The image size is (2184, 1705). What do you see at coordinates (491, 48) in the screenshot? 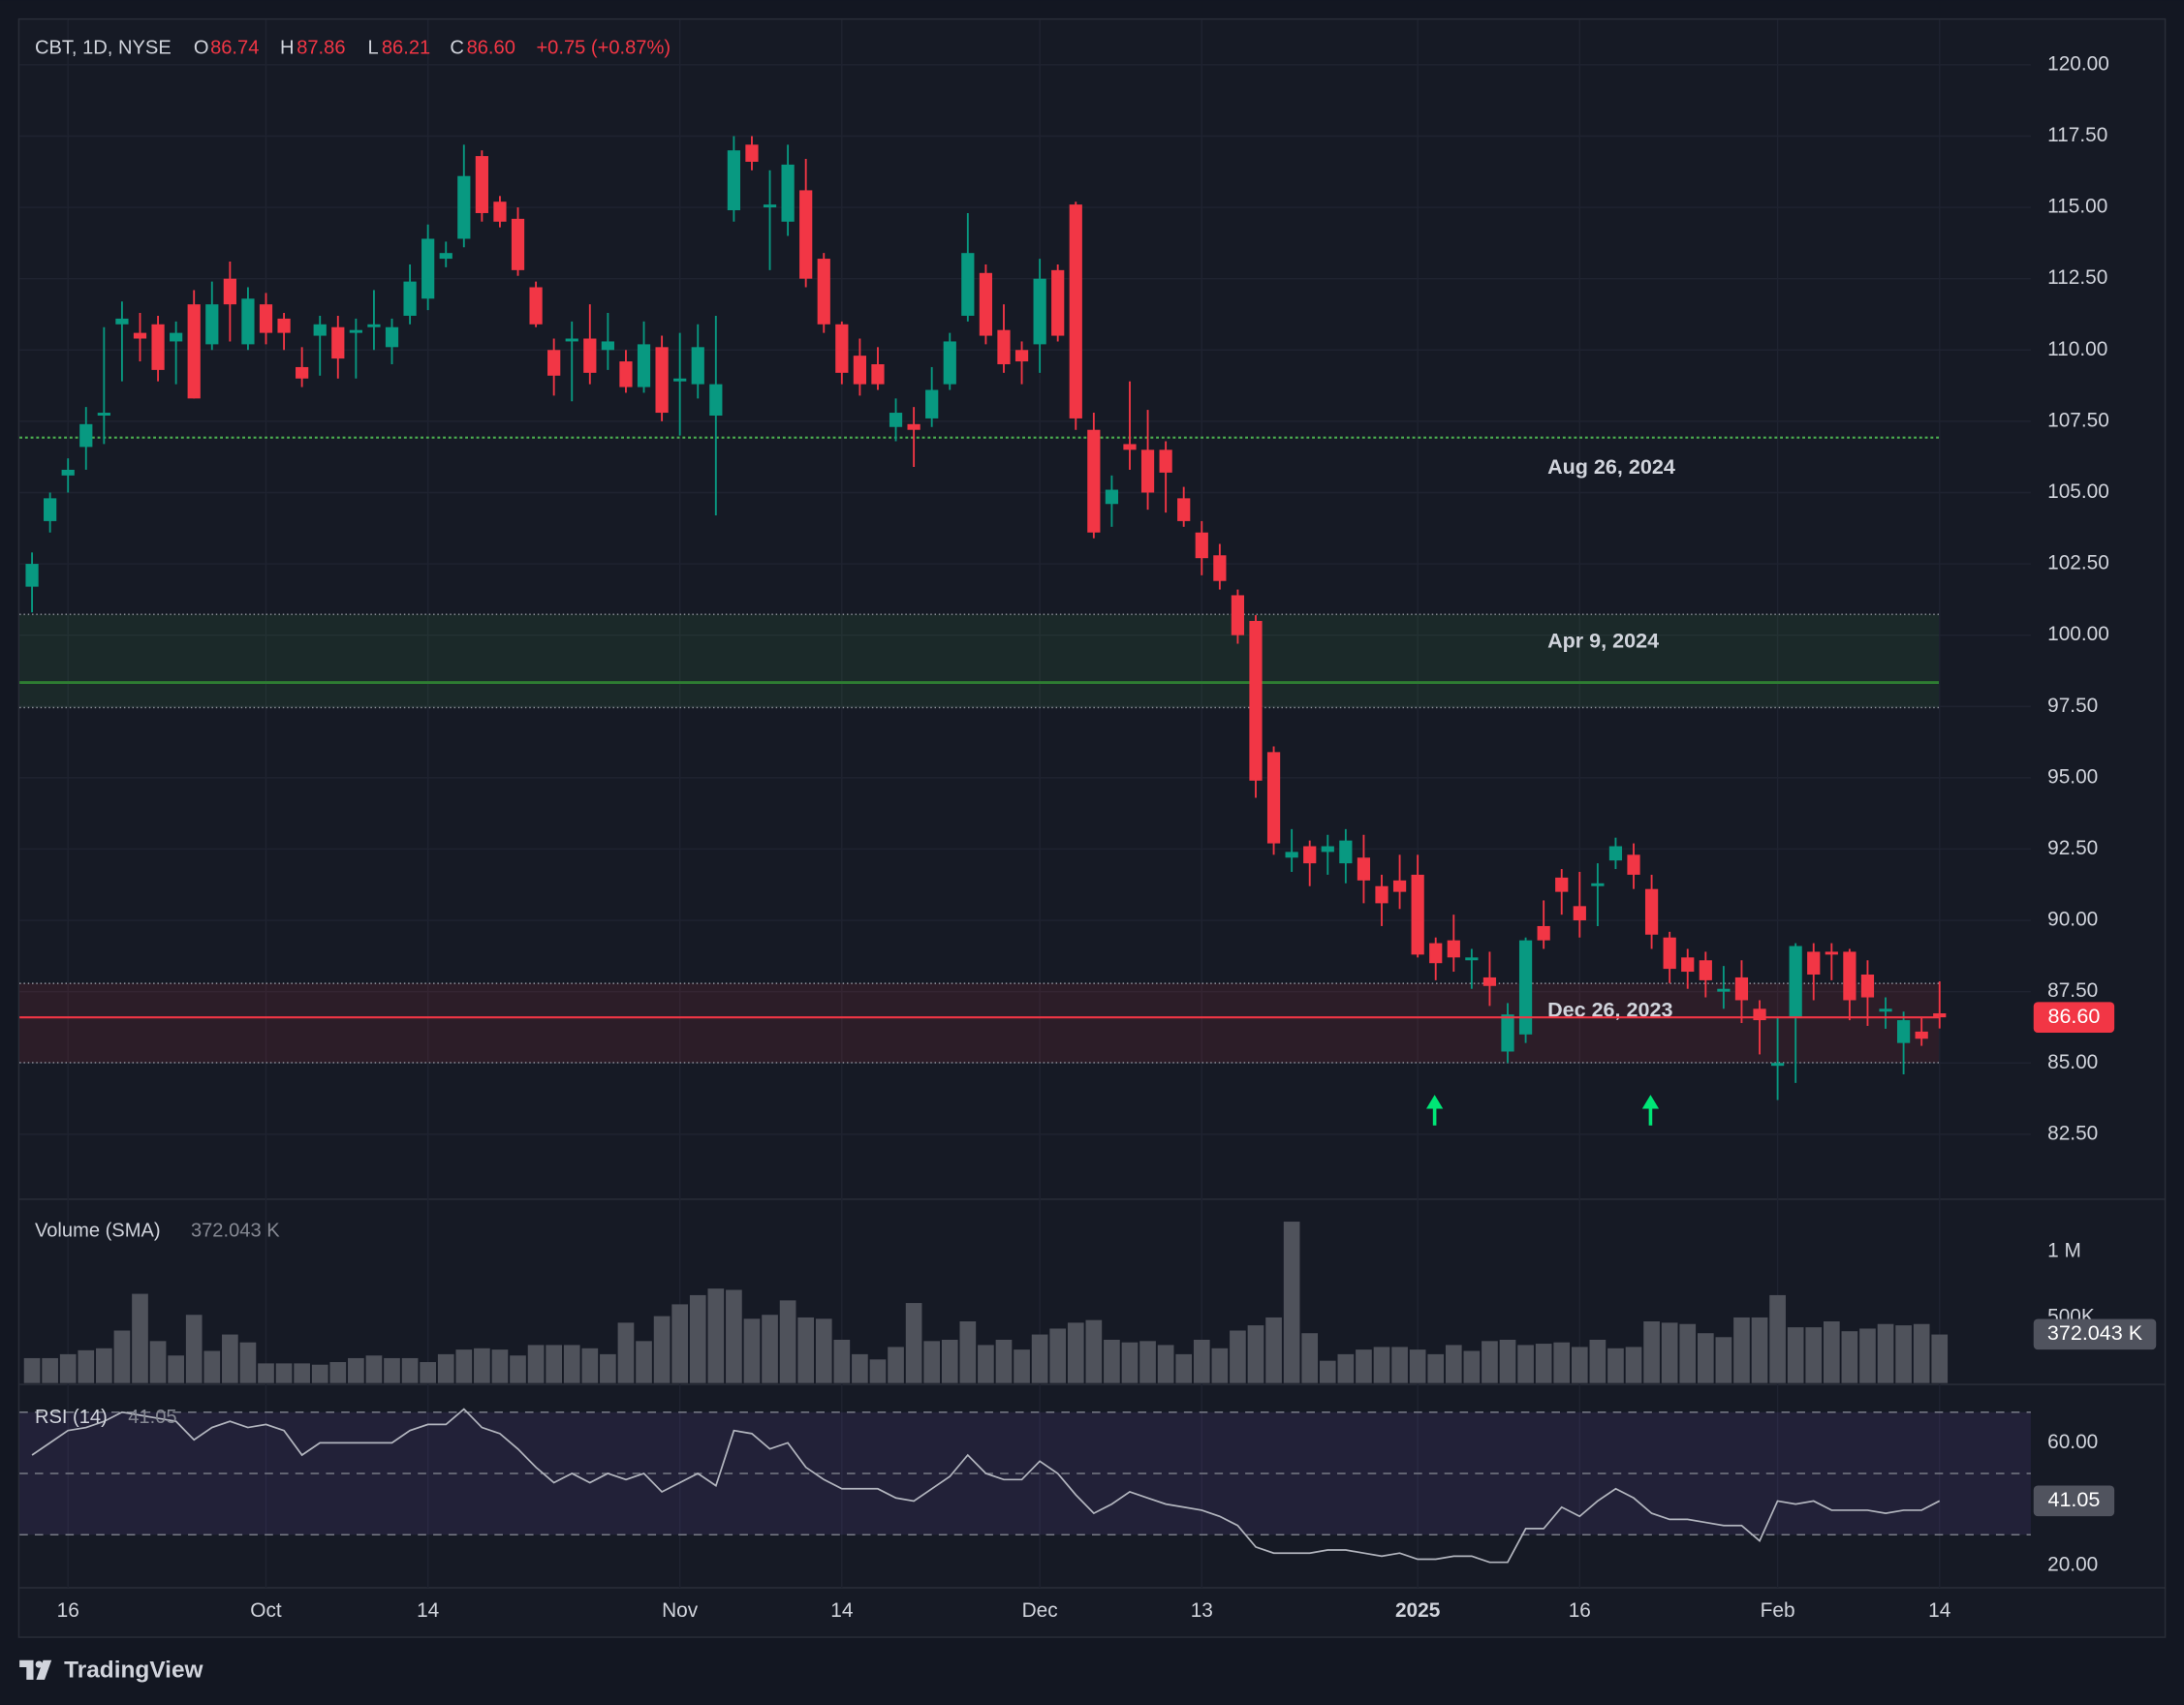
I see `ohlc-value: 86.60` at bounding box center [491, 48].